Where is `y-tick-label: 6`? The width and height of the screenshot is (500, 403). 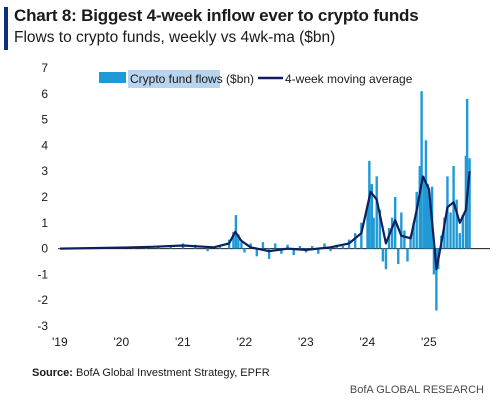 y-tick-label: 6 is located at coordinates (44, 94).